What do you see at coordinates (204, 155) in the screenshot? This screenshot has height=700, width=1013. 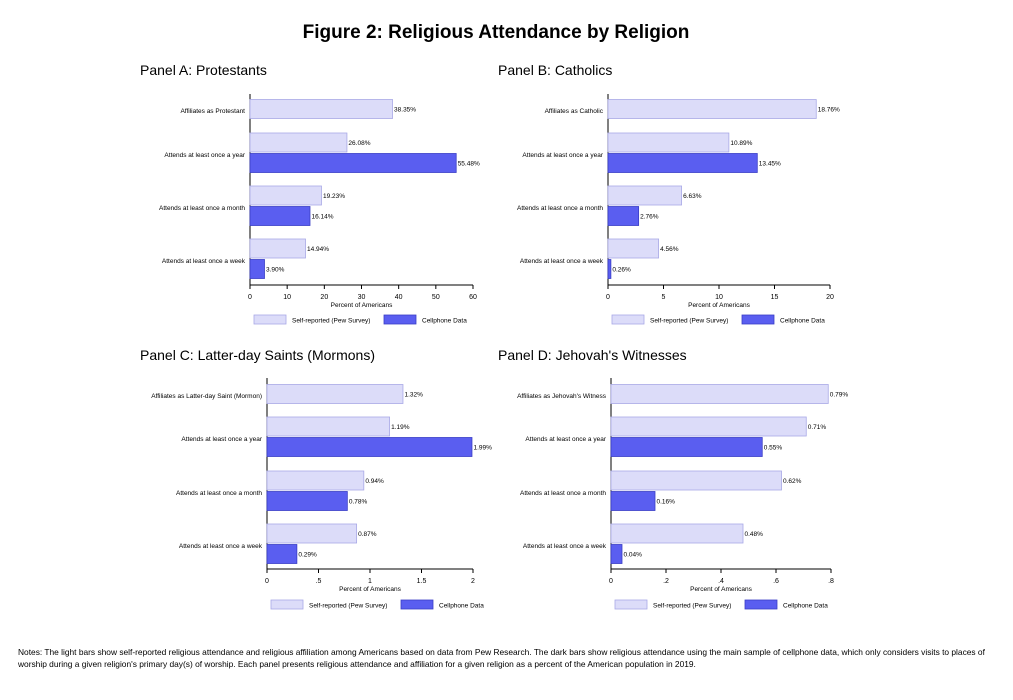 I see `panel-a-category-label: Attends at least once a year` at bounding box center [204, 155].